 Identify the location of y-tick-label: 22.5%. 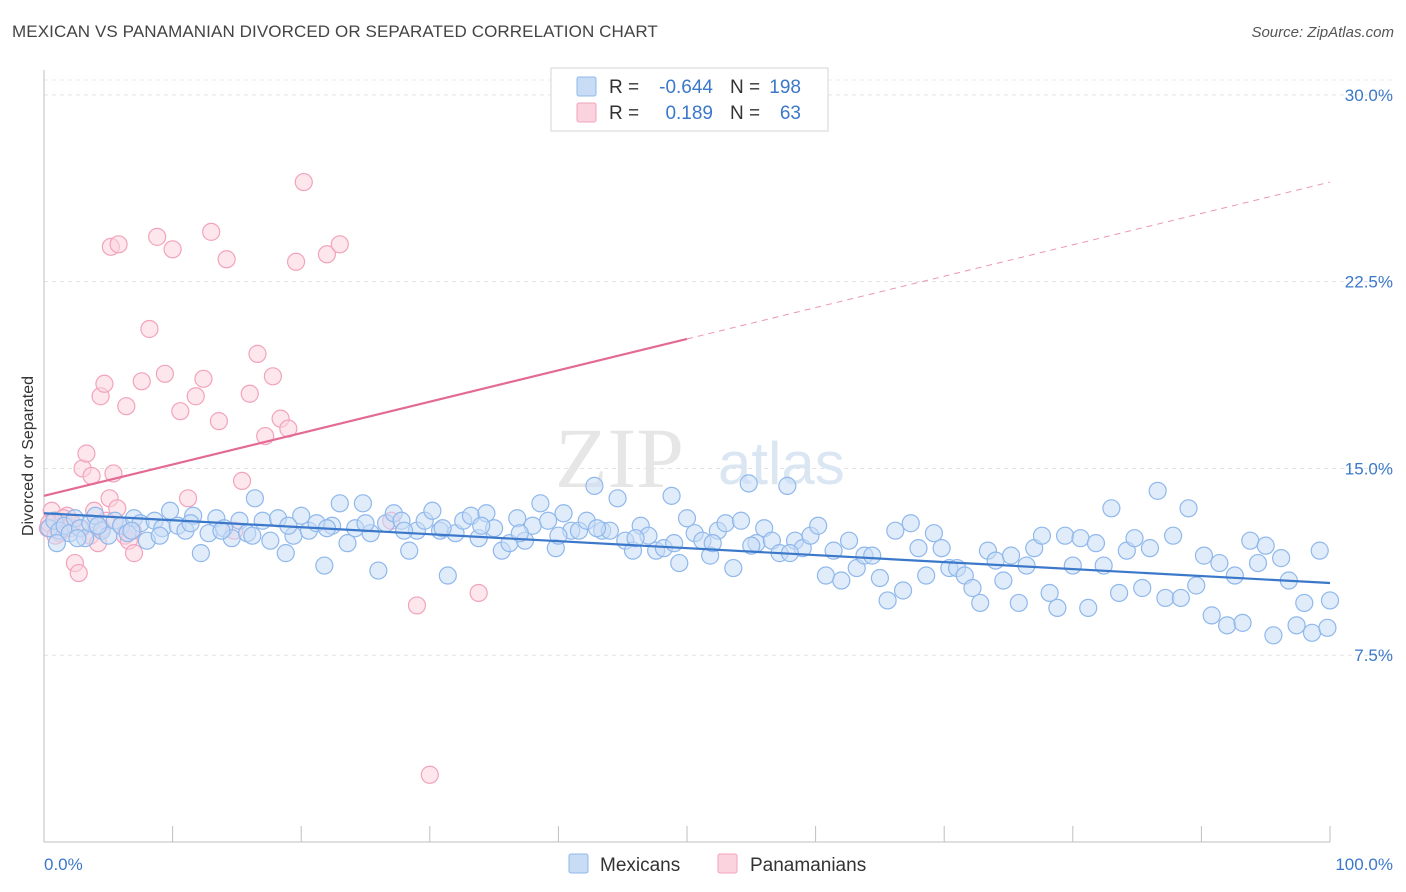
(1369, 282).